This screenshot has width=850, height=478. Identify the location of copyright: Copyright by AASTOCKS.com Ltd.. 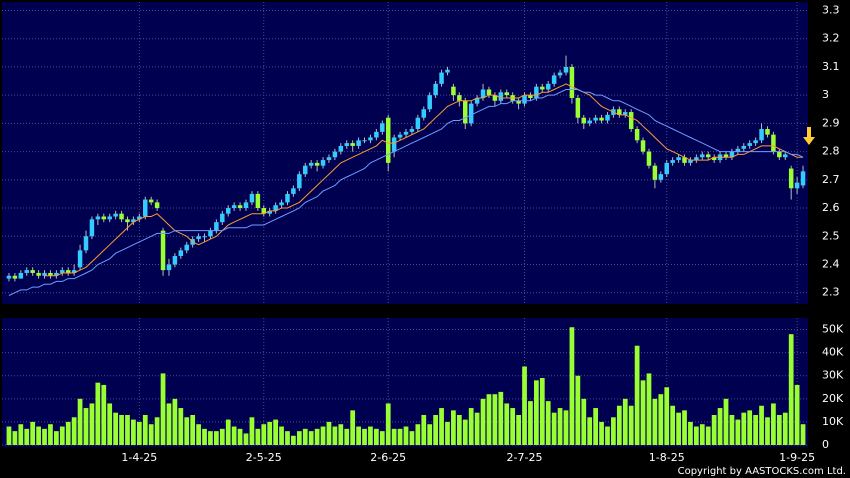
(762, 471).